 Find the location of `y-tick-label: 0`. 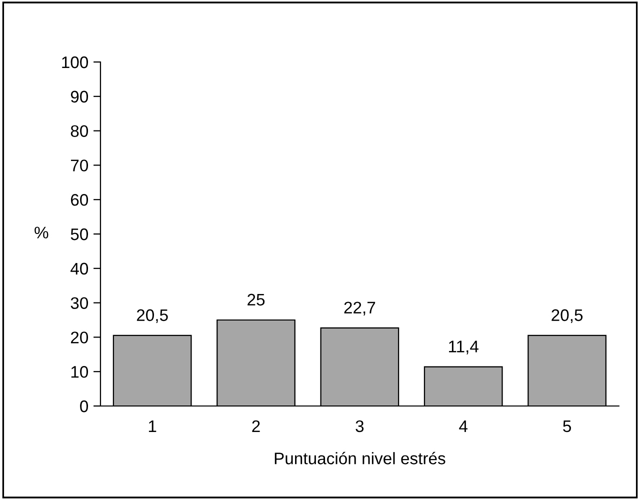

y-tick-label: 0 is located at coordinates (84, 406).